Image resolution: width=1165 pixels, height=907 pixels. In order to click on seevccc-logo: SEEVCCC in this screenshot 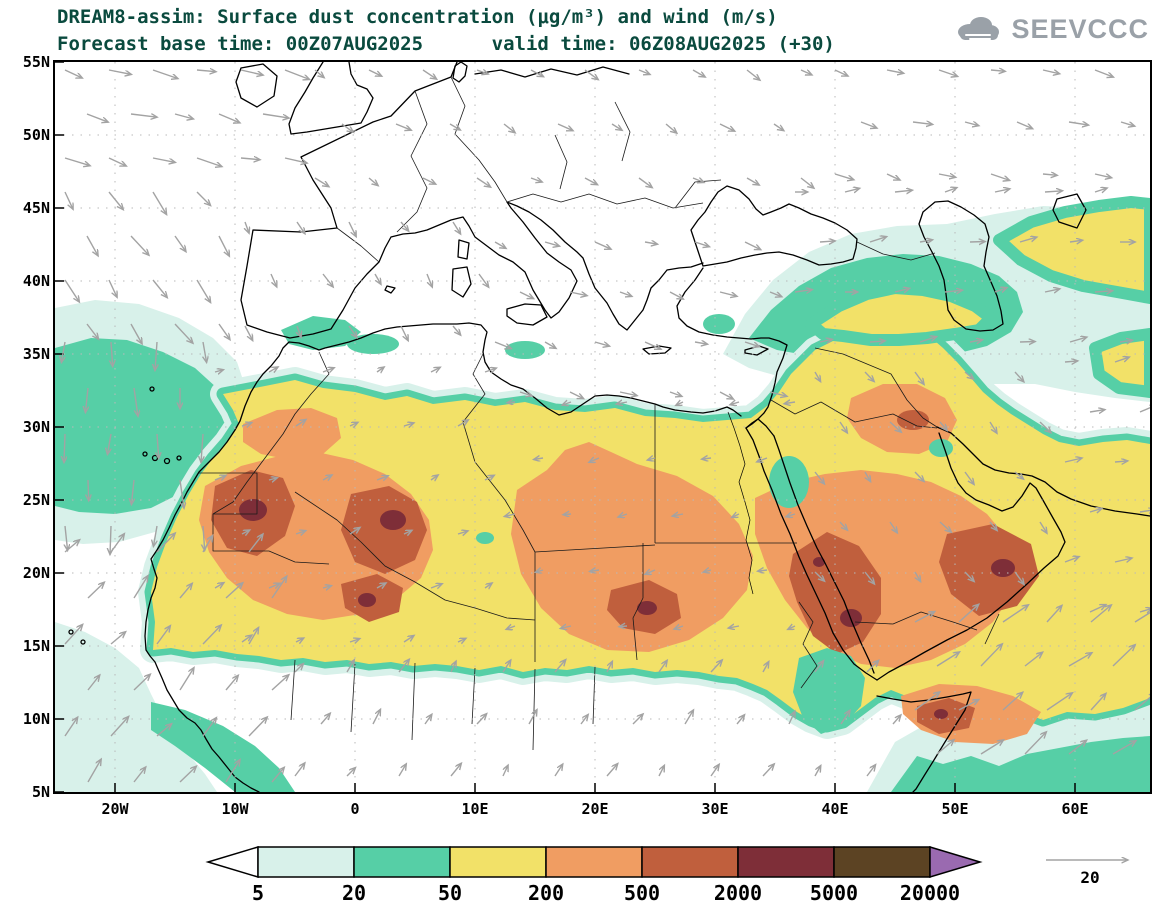, I will do `click(1050, 29)`.